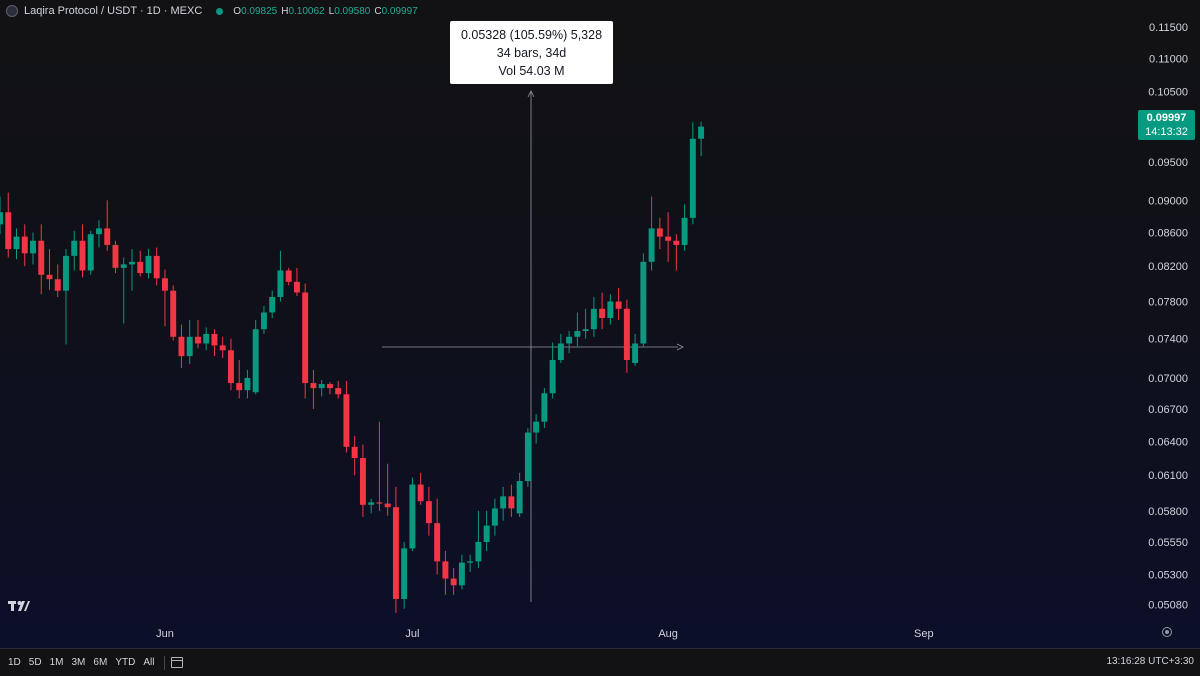  What do you see at coordinates (35, 662) in the screenshot?
I see `range-5d-button: 5D` at bounding box center [35, 662].